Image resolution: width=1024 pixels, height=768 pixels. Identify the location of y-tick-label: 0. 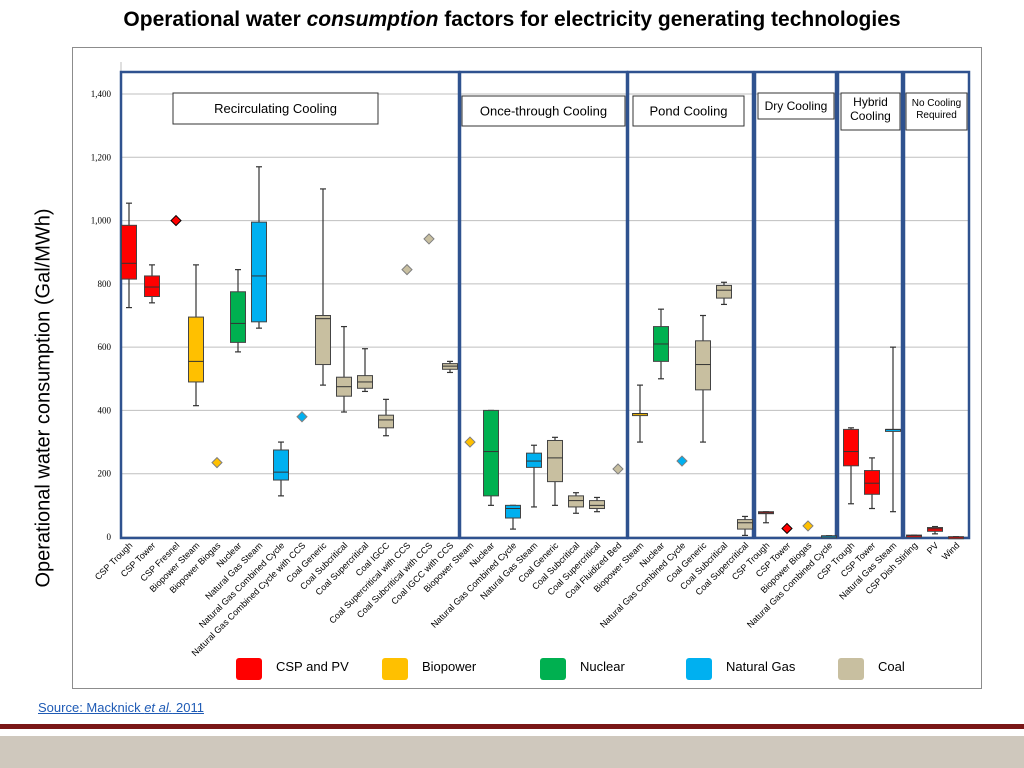
(109, 537).